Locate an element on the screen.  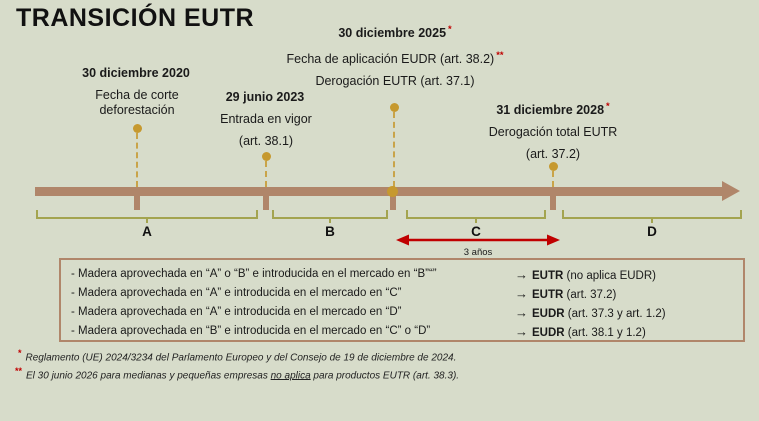
segment-label-a: A is located at coordinates (147, 231).